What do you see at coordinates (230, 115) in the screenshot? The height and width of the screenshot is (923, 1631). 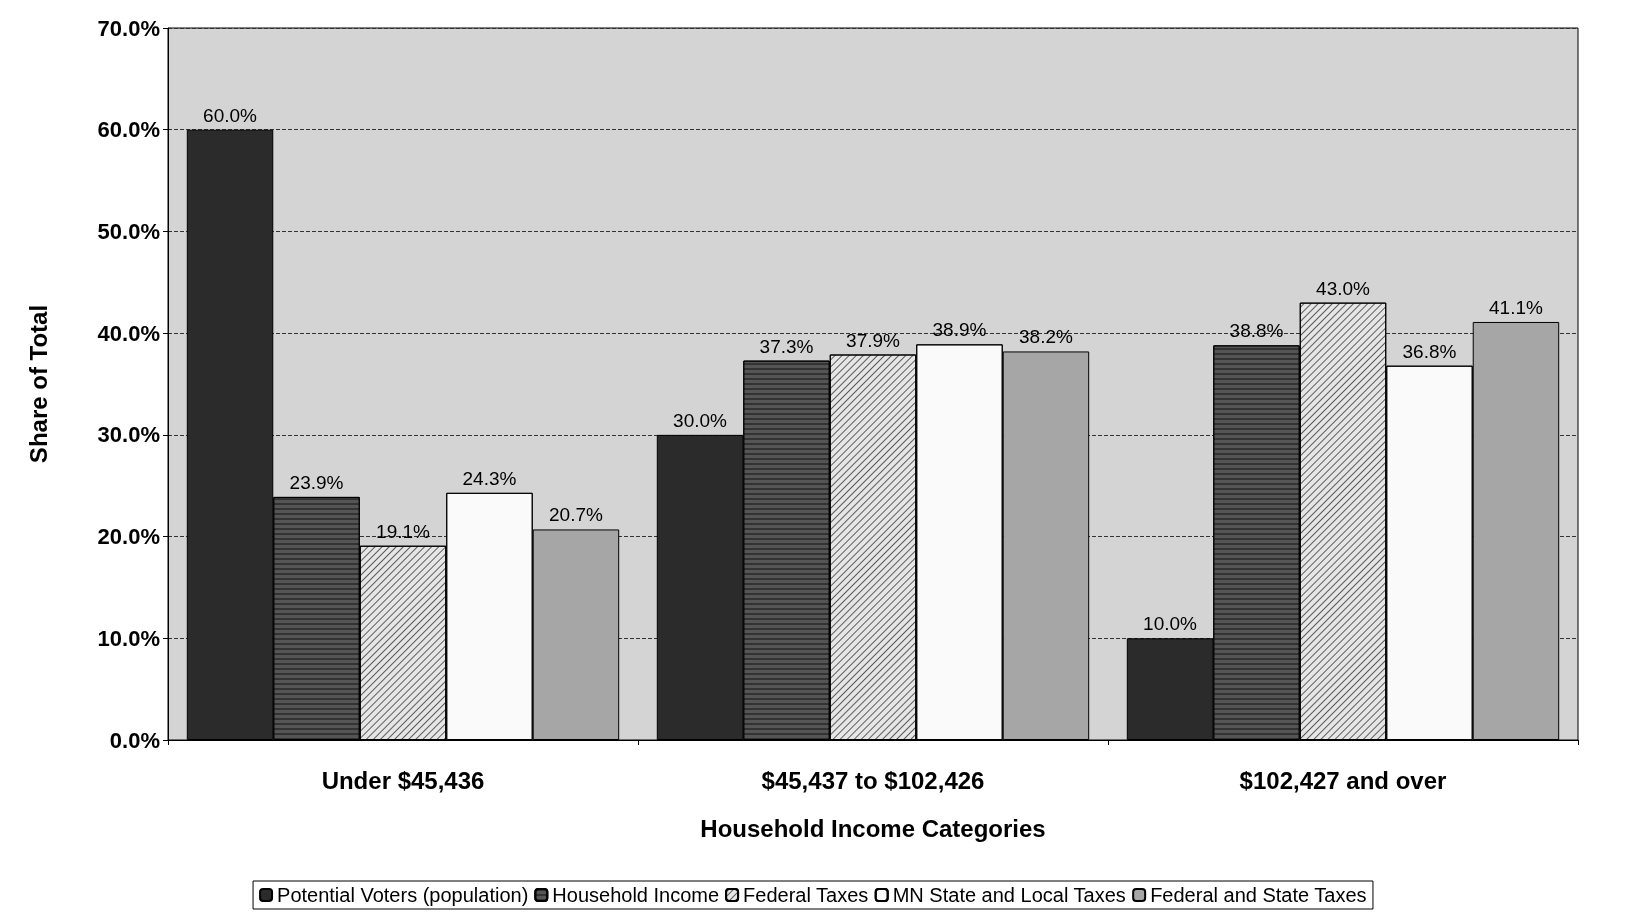 I see `data-label: 60.0%` at bounding box center [230, 115].